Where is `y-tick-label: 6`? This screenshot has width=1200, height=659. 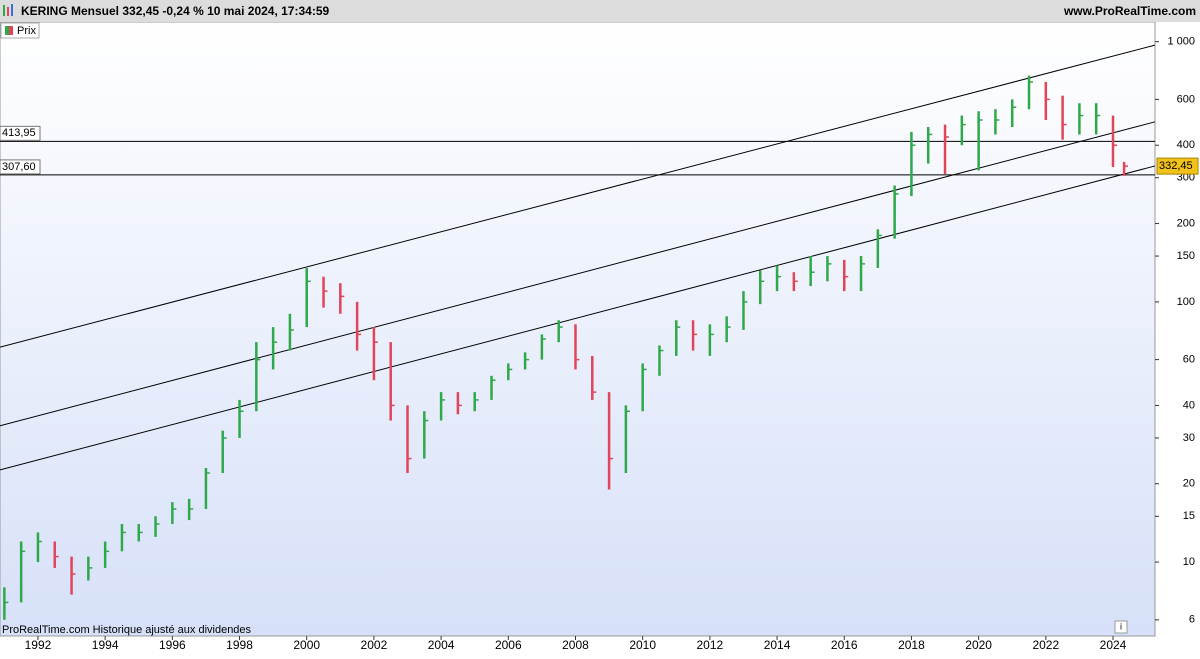
y-tick-label: 6 is located at coordinates (1192, 620).